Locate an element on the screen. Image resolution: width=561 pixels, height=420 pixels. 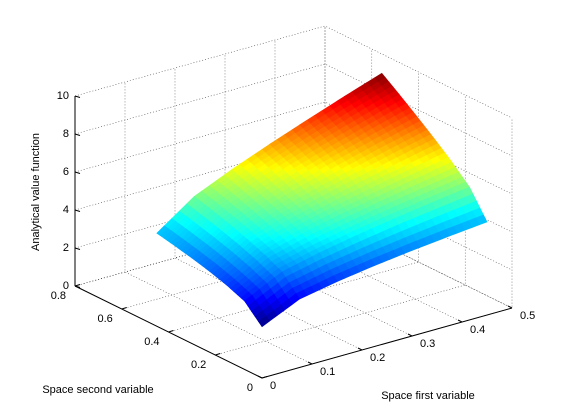
z-tick-label: 2 is located at coordinates (66, 248).